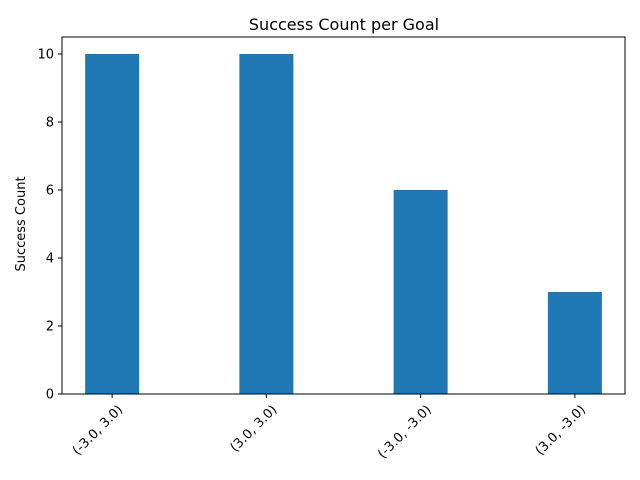 The width and height of the screenshot is (640, 480). What do you see at coordinates (344, 24) in the screenshot?
I see `chart-title: Success Count per Goal` at bounding box center [344, 24].